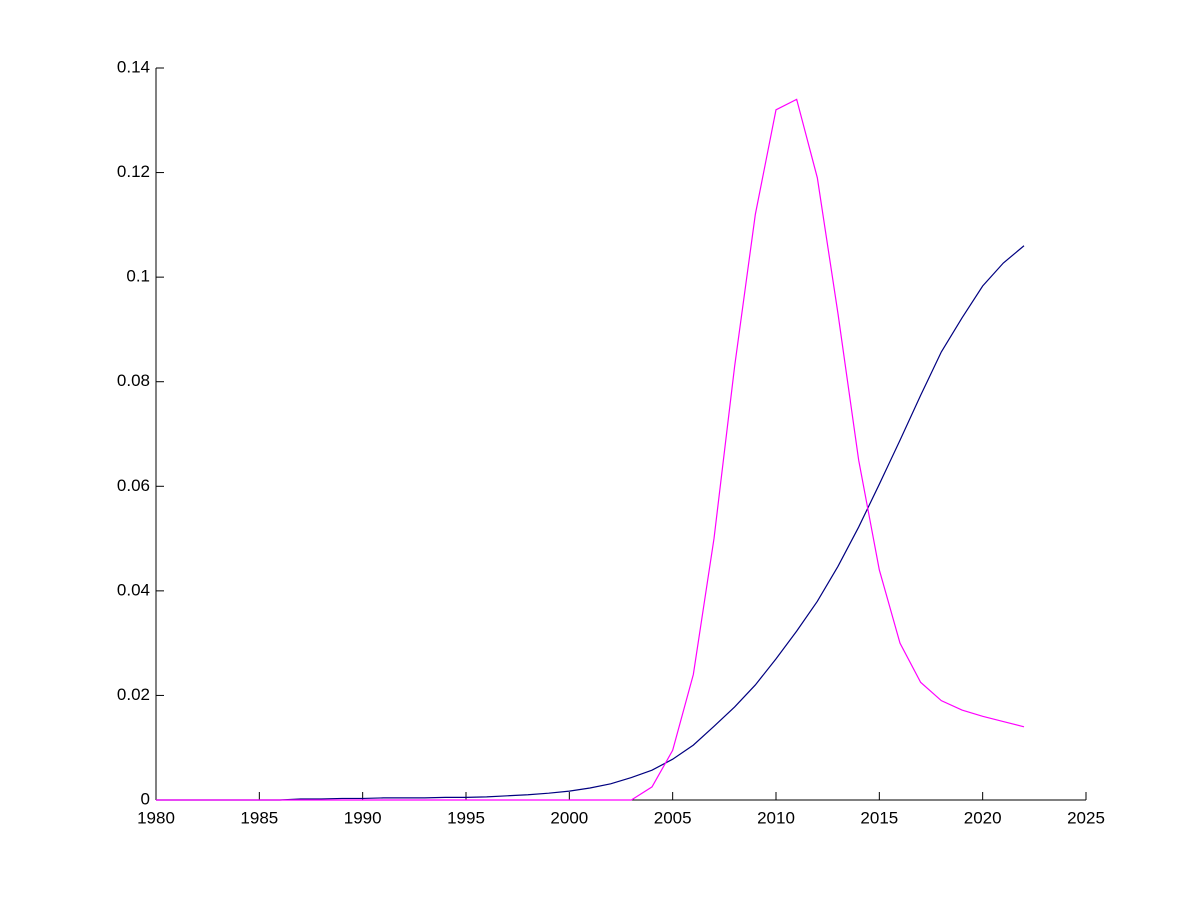 This screenshot has height=900, width=1200. What do you see at coordinates (879, 817) in the screenshot?
I see `x-tick-label: 2015` at bounding box center [879, 817].